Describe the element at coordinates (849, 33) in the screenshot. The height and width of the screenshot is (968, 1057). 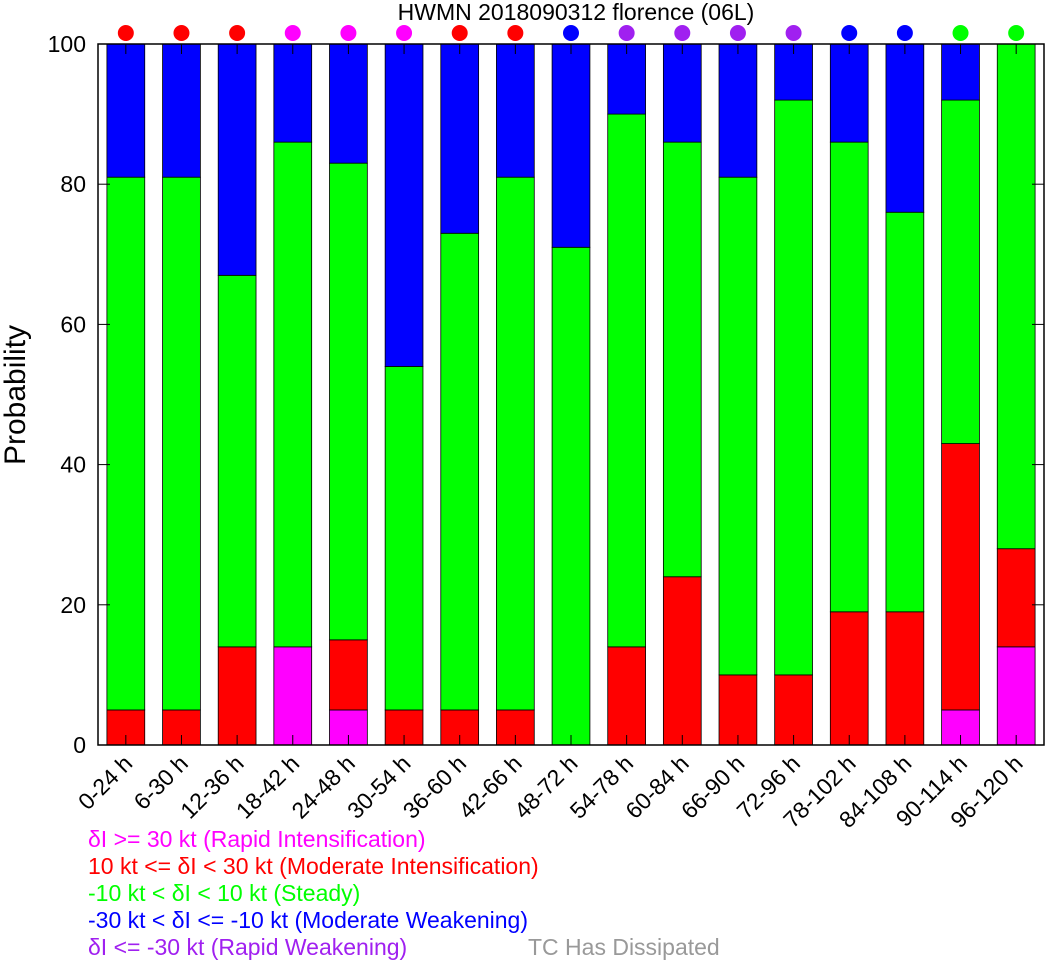
I see `intensity-marker-78-102 h` at that location.